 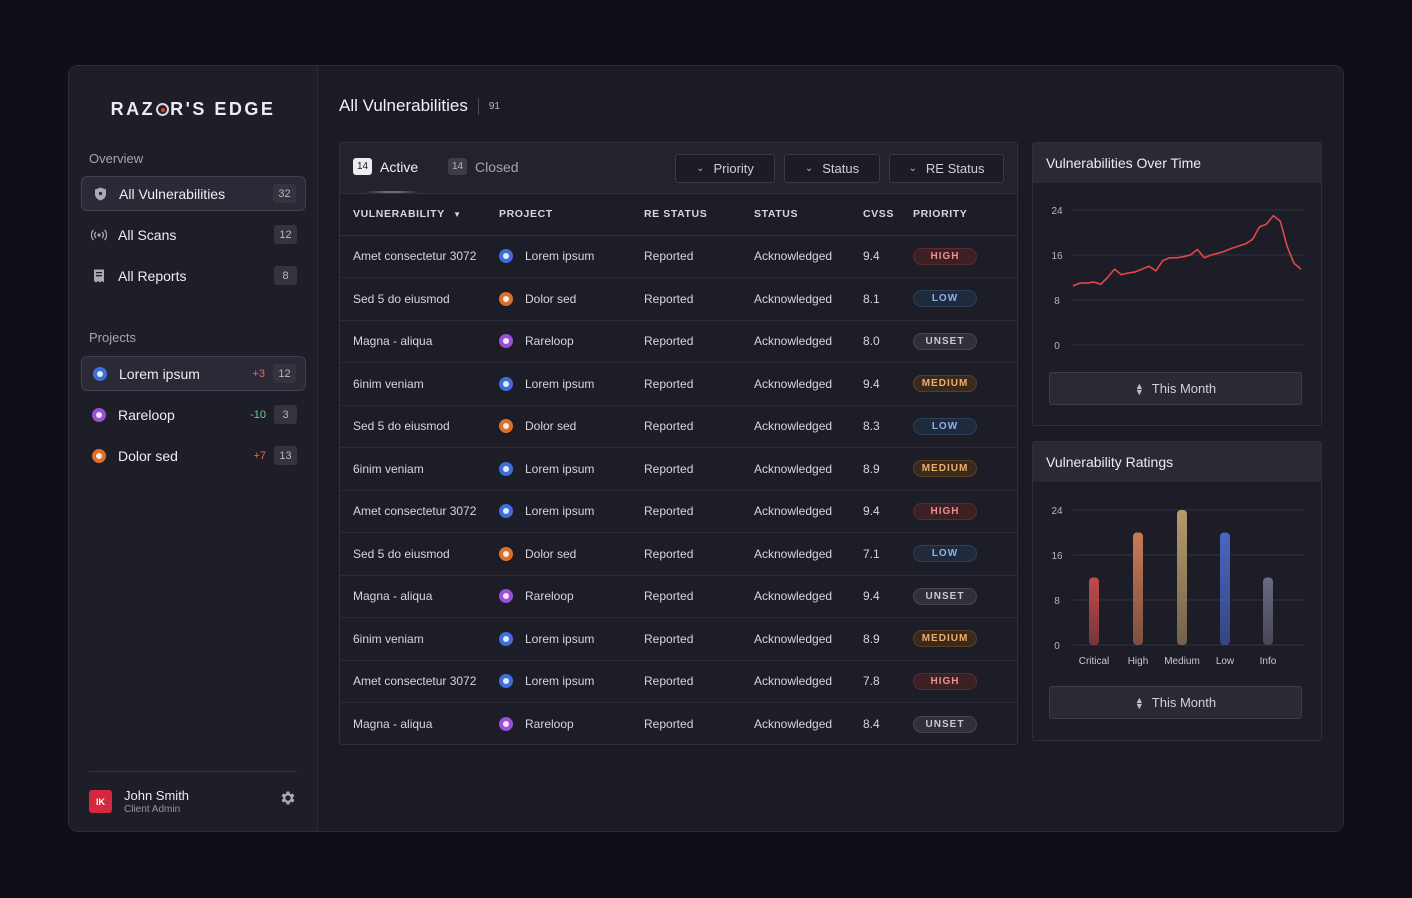 What do you see at coordinates (112, 337) in the screenshot?
I see `projects-label: Projects` at bounding box center [112, 337].